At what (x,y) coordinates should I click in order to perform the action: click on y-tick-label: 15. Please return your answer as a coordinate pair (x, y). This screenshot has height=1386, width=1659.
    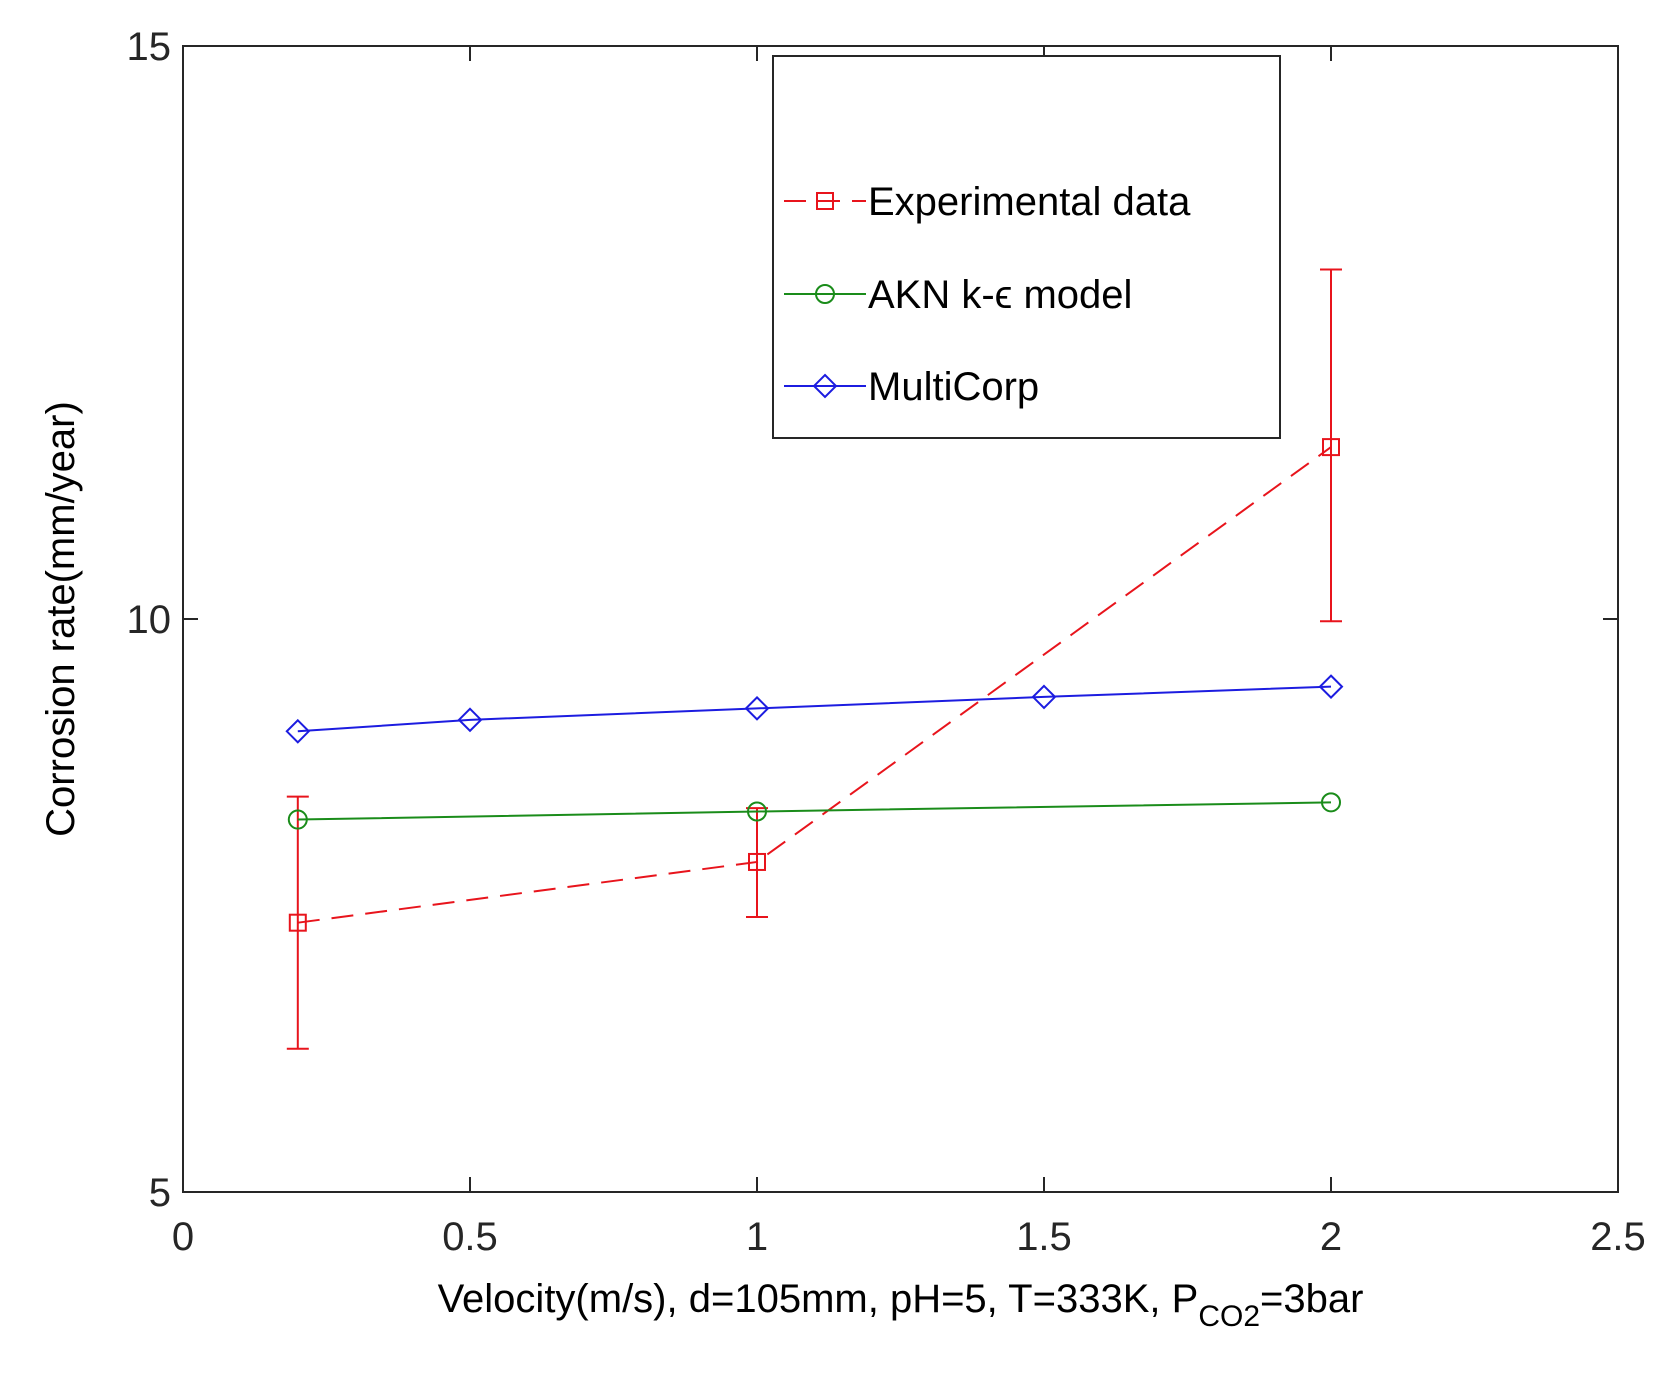
    Looking at the image, I should click on (149, 47).